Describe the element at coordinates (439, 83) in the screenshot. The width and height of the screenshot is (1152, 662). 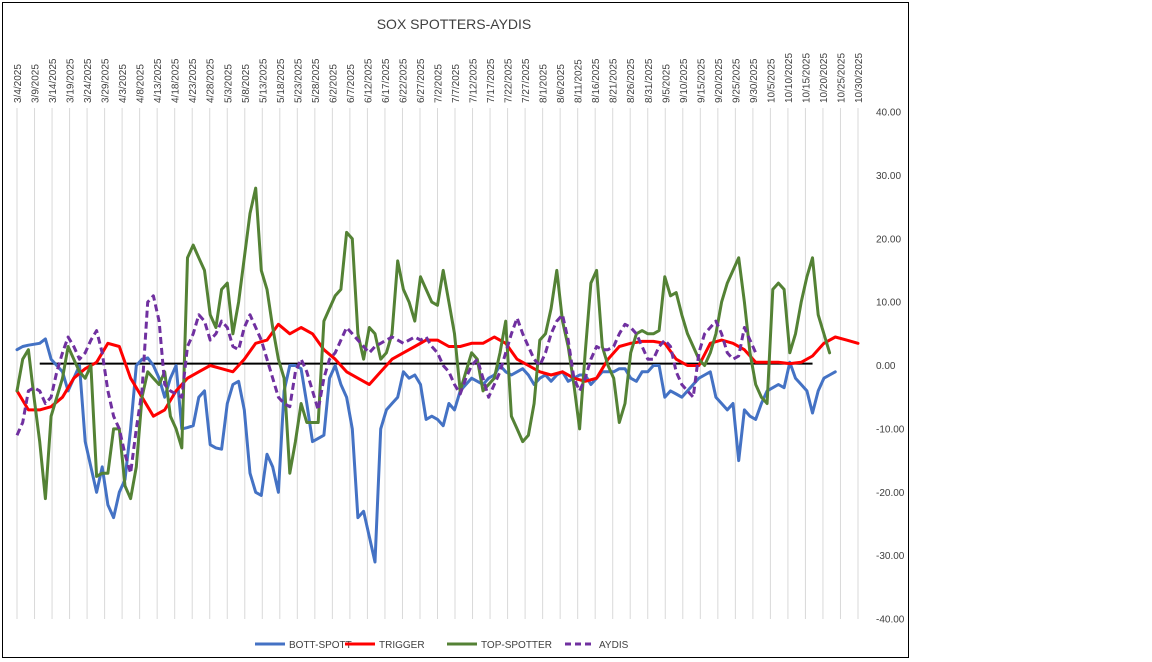
I see `x-tick-label: 7/2/2025` at that location.